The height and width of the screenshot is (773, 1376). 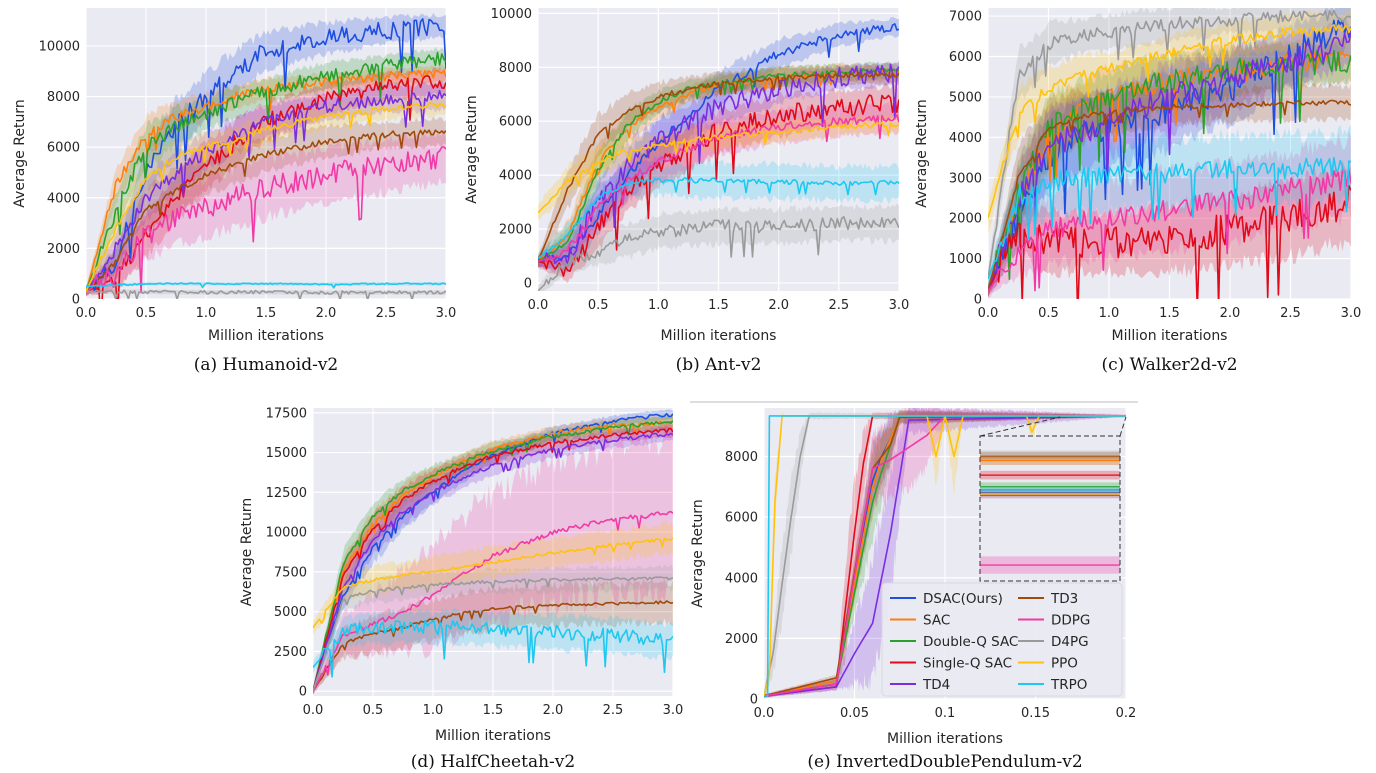 What do you see at coordinates (1035, 713) in the screenshot?
I see `x-tick-label: 0.15` at bounding box center [1035, 713].